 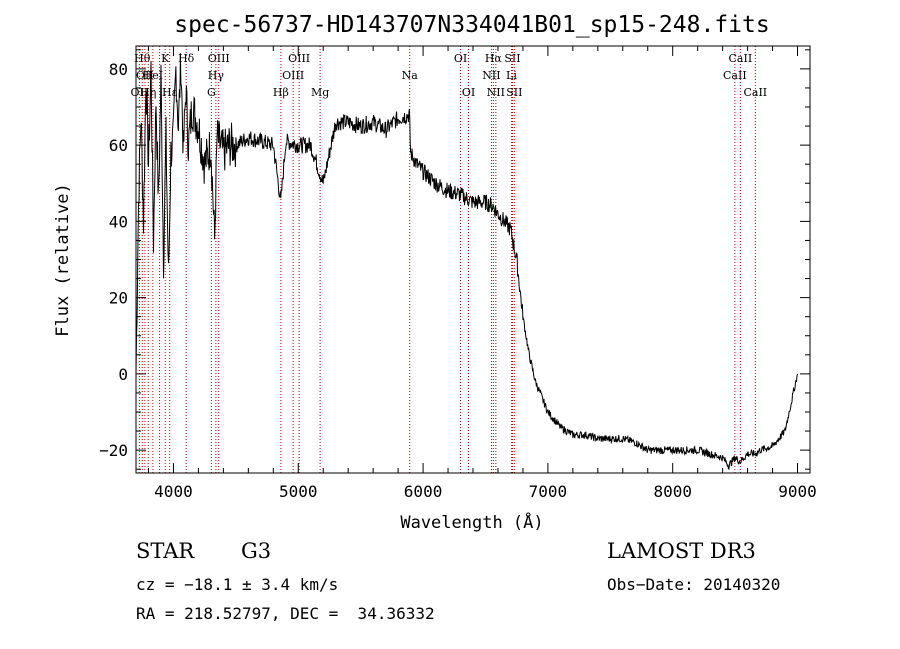 What do you see at coordinates (118, 145) in the screenshot?
I see `y-tick-label: 60` at bounding box center [118, 145].